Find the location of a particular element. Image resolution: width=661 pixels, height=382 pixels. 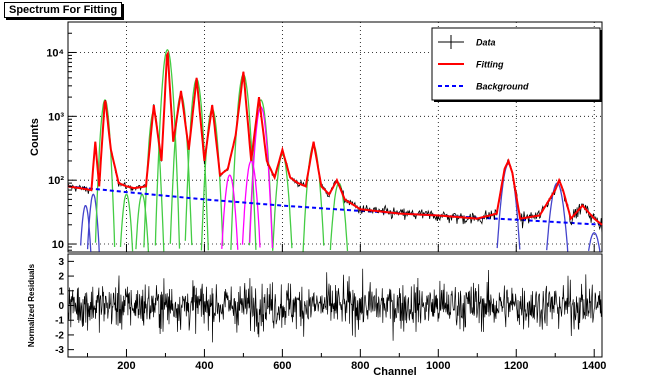

background-line is located at coordinates (335, 205).